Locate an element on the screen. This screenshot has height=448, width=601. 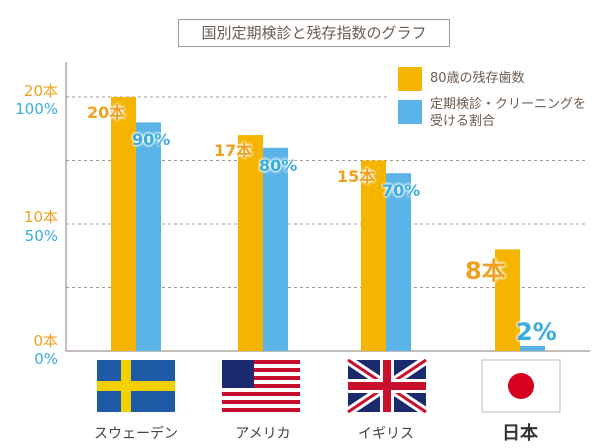
data-label: 80% is located at coordinates (278, 165).